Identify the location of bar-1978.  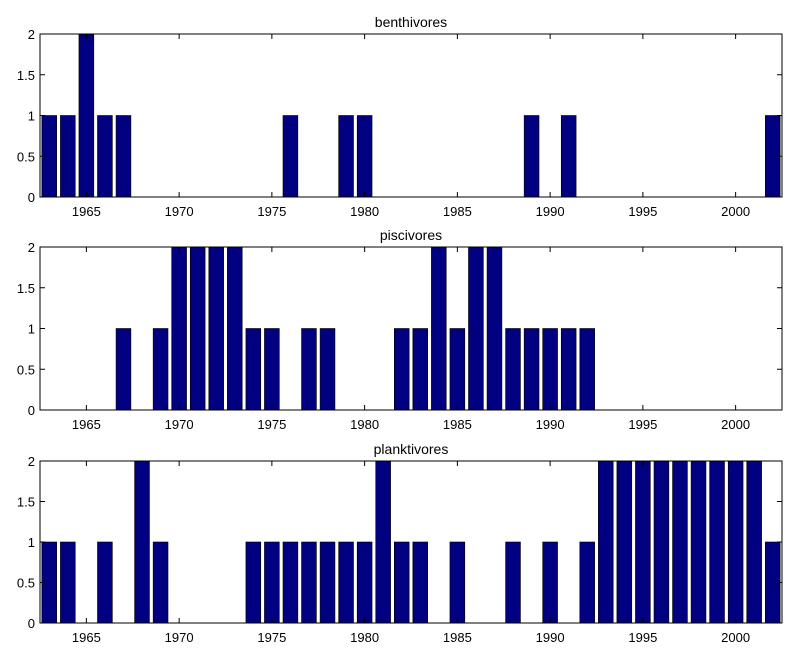
(327, 582).